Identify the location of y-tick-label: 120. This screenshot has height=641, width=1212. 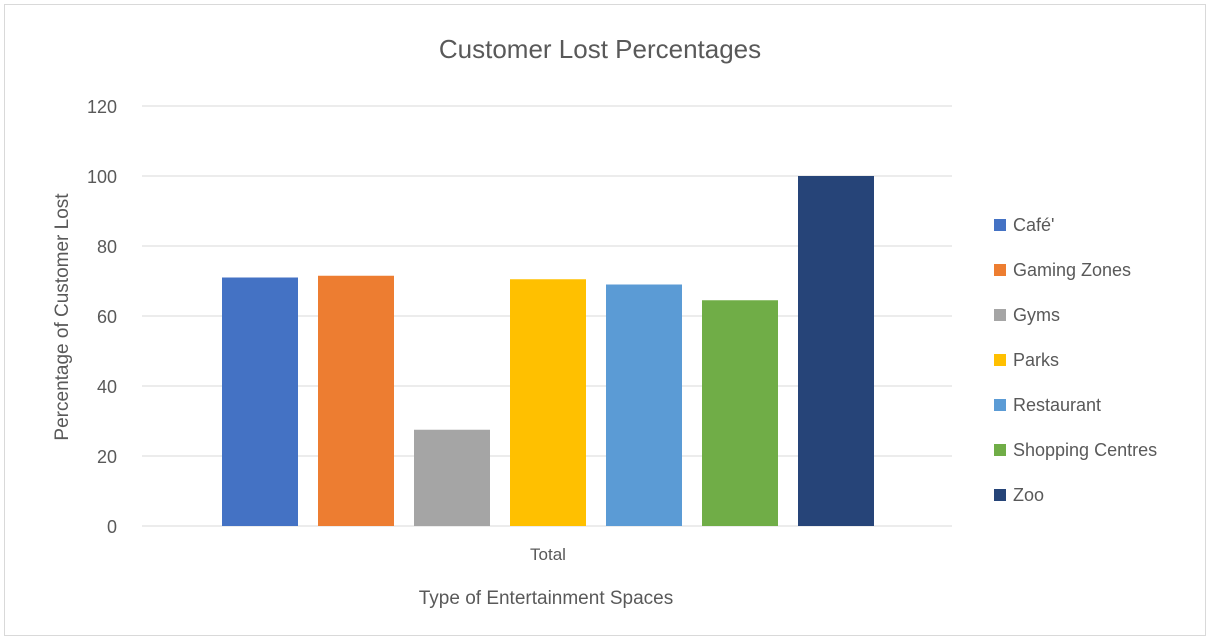
(102, 107).